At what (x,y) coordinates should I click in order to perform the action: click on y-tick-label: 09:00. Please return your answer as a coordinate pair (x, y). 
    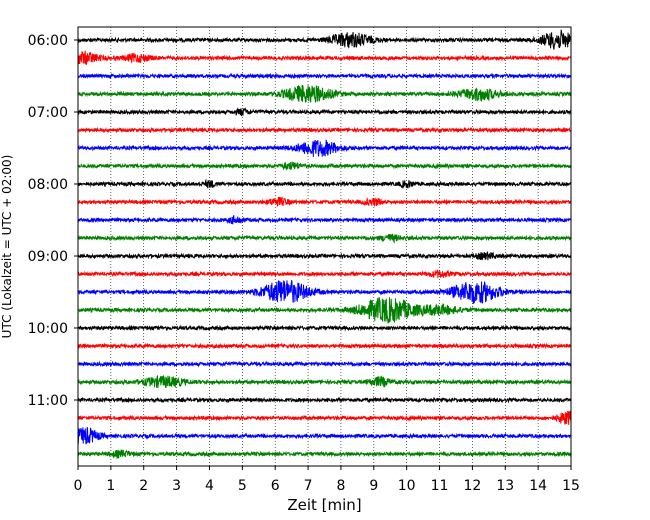
    Looking at the image, I should click on (48, 257).